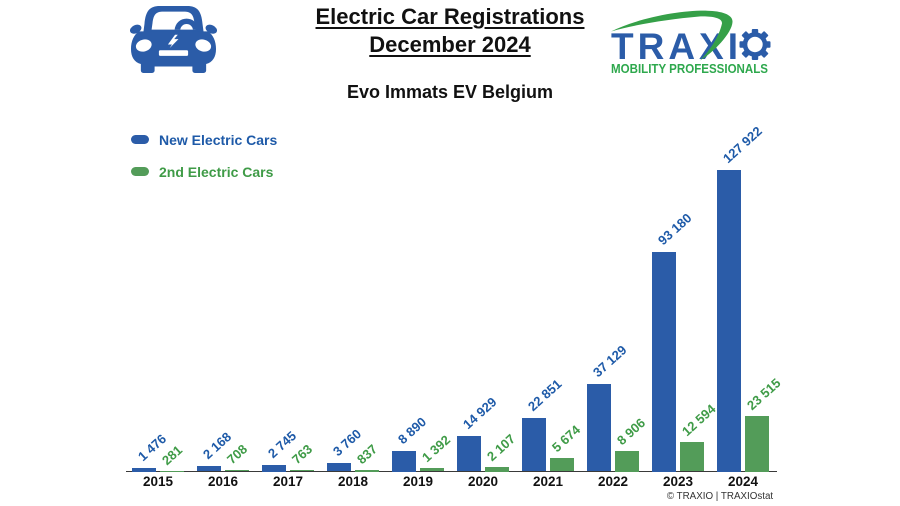  Describe the element at coordinates (674, 46) in the screenshot. I see `svg-text: TRAXI` at that location.